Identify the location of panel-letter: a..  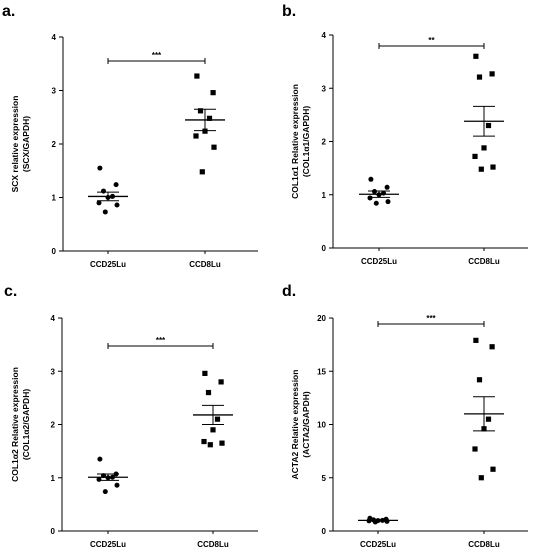
(8, 11).